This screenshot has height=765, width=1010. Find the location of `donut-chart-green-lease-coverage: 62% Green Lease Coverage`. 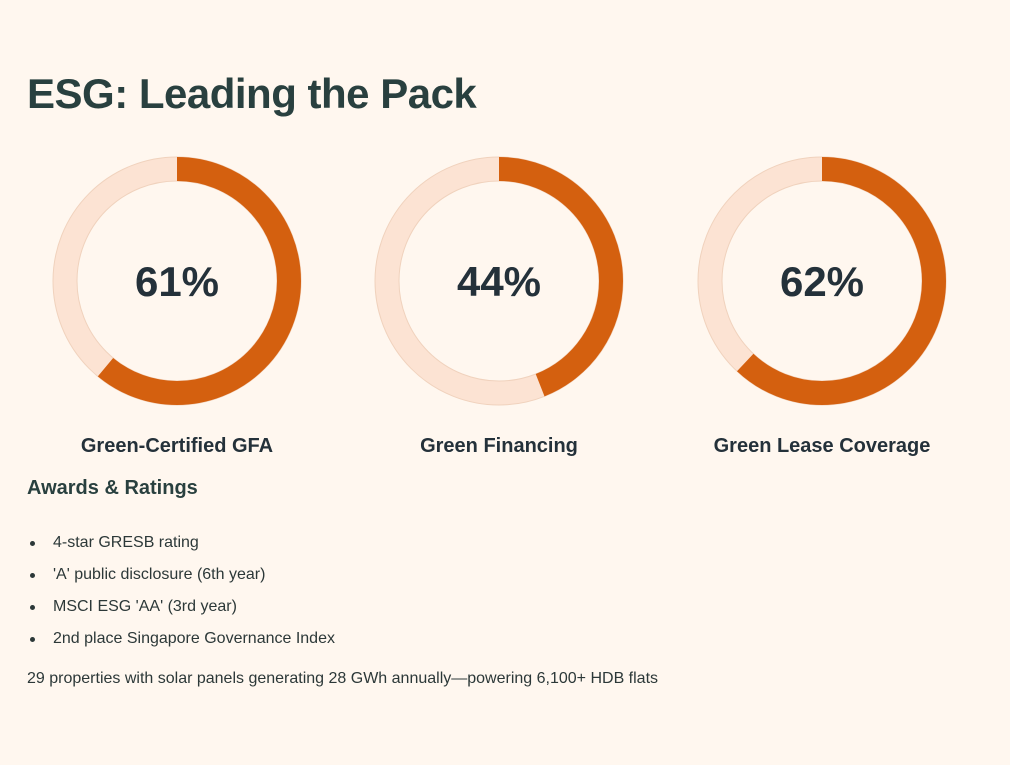

donut-chart-green-lease-coverage: 62% Green Lease Coverage is located at coordinates (822, 306).